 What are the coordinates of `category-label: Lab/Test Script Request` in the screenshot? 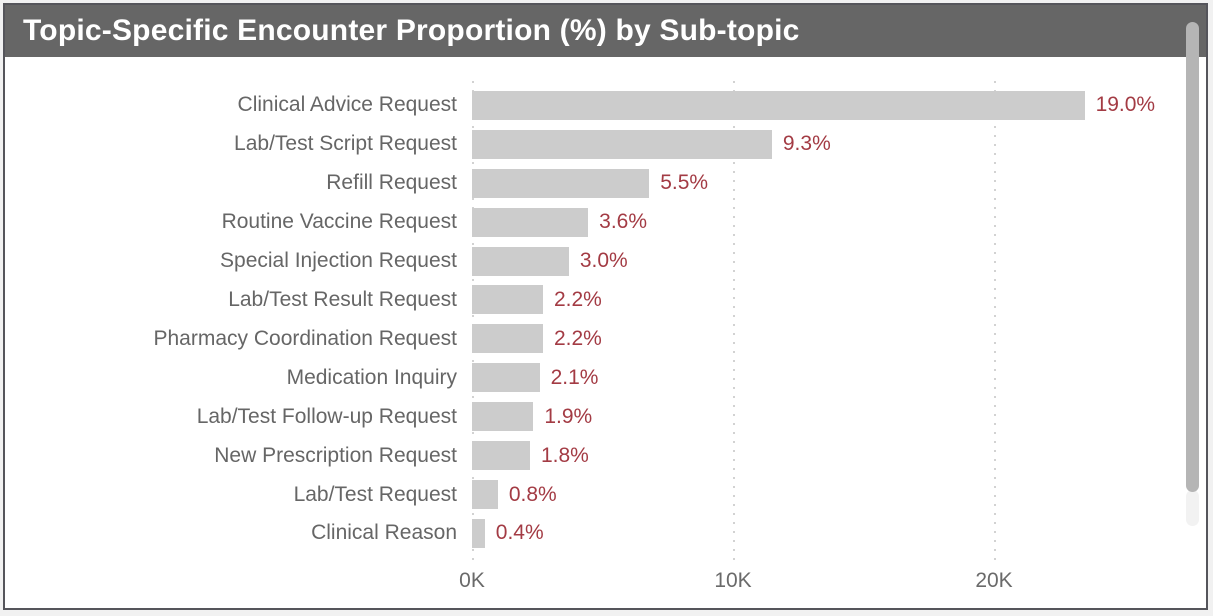 It's located at (345, 144).